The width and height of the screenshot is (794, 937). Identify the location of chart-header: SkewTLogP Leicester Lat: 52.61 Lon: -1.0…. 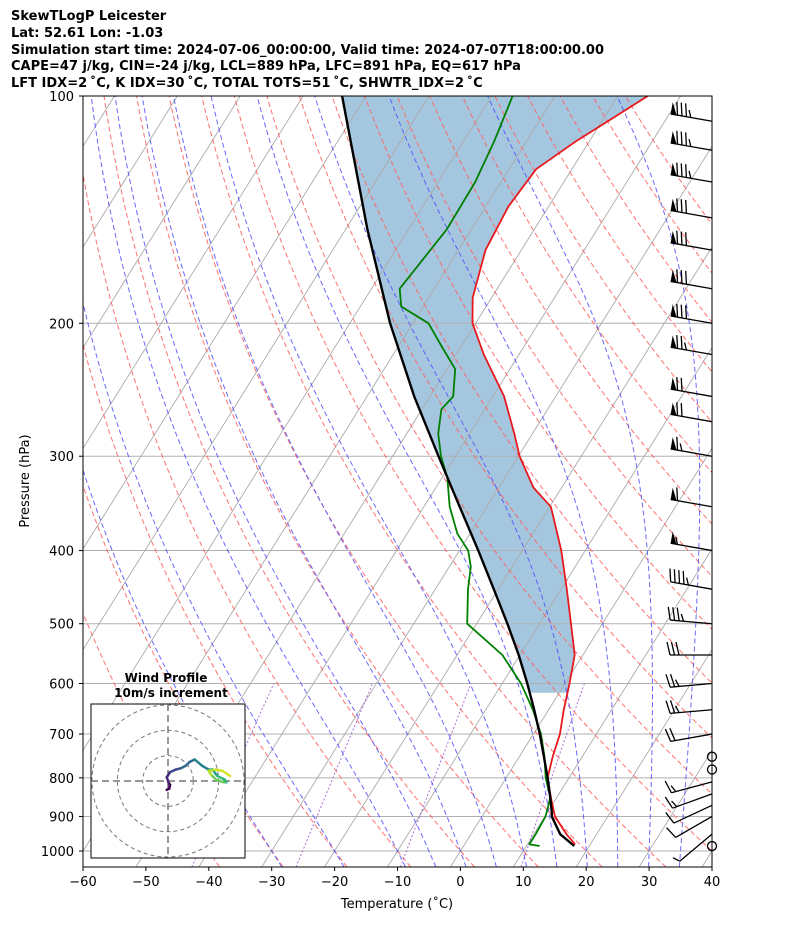
(401, 51).